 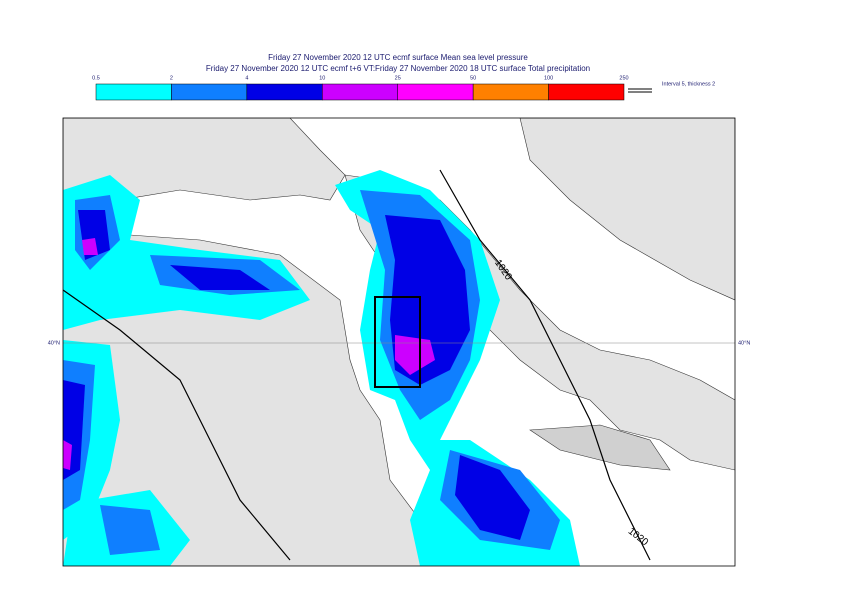 I want to click on legend-tick-label: 4, so click(x=246, y=78).